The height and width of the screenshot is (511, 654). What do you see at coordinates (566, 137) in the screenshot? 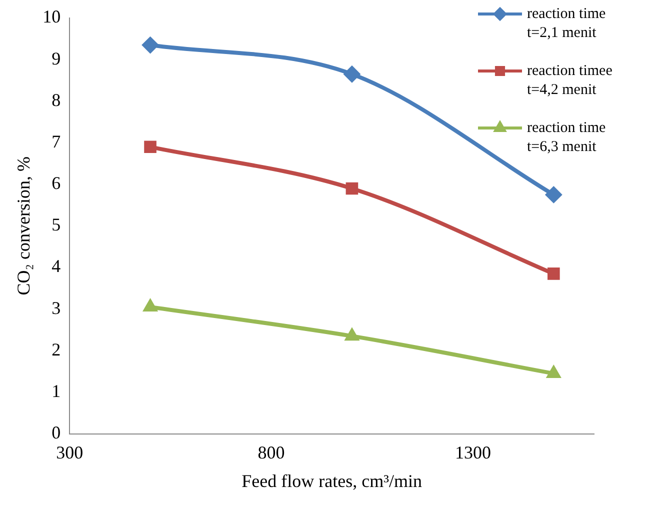
I see `legend-label: reaction time t=6,3 menit` at bounding box center [566, 137].